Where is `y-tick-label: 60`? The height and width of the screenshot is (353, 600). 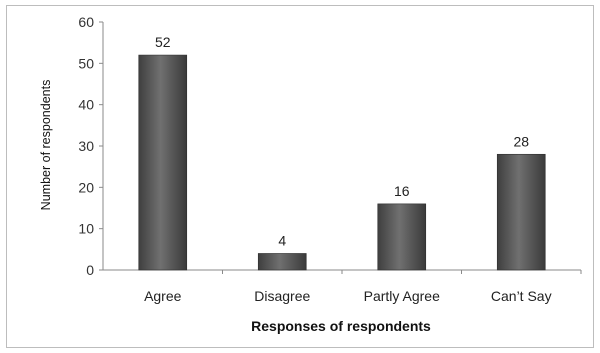
y-tick-label: 60 is located at coordinates (86, 22).